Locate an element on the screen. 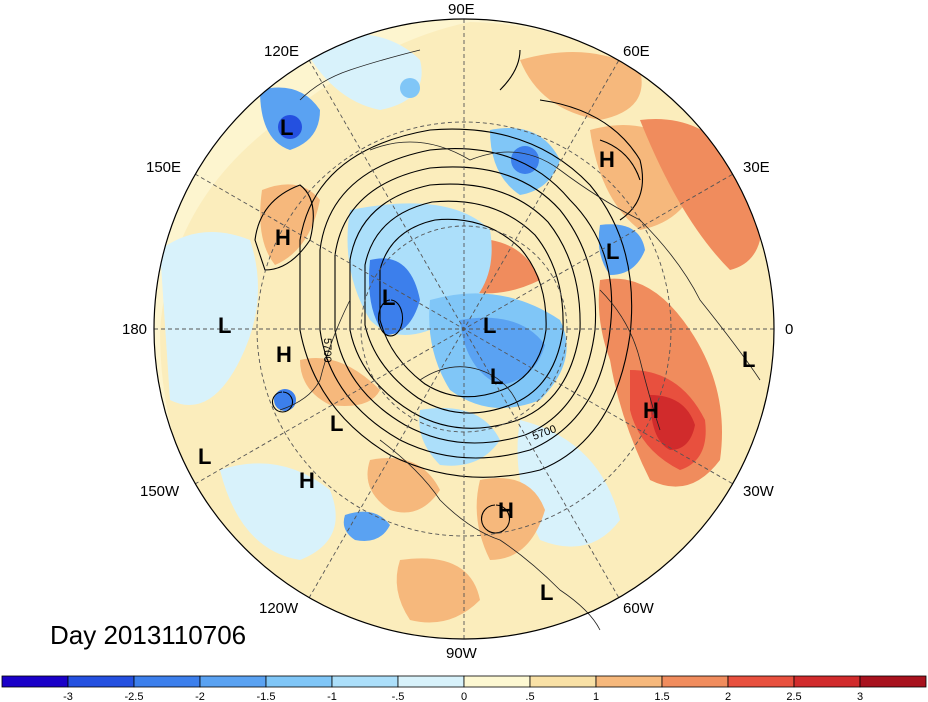 The height and width of the screenshot is (702, 928). lon-label-150w: 150W is located at coordinates (160, 491).